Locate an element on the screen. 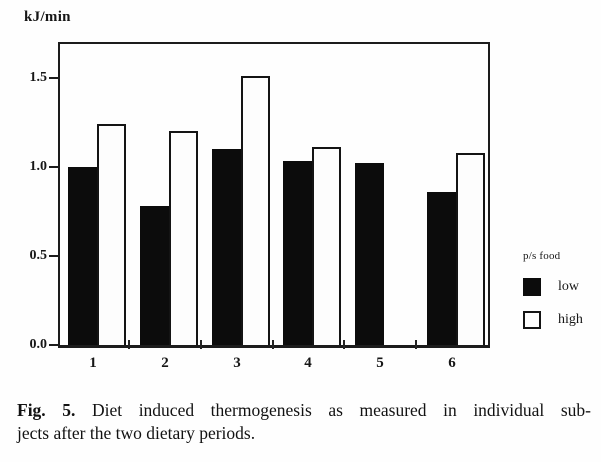  caption-fig-label: Fig. 5. is located at coordinates (46, 410).